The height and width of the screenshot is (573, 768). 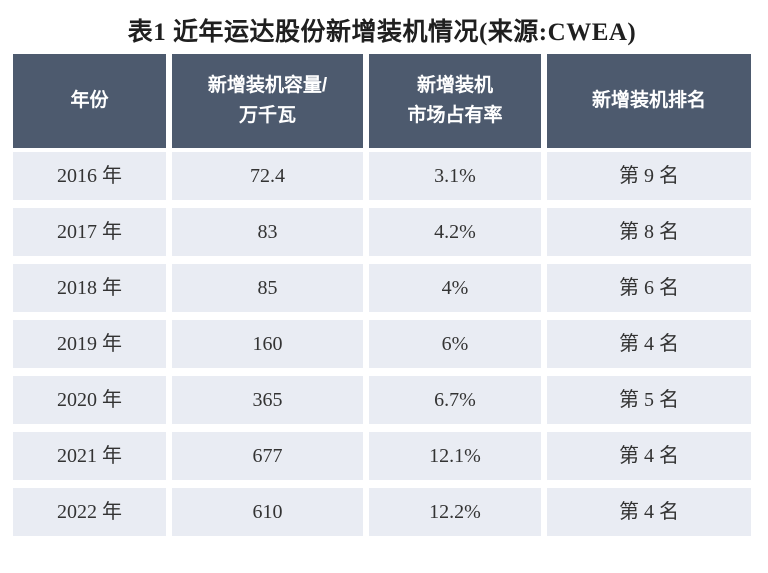 I want to click on header-cell-rank: 新增装机排名, so click(x=649, y=101).